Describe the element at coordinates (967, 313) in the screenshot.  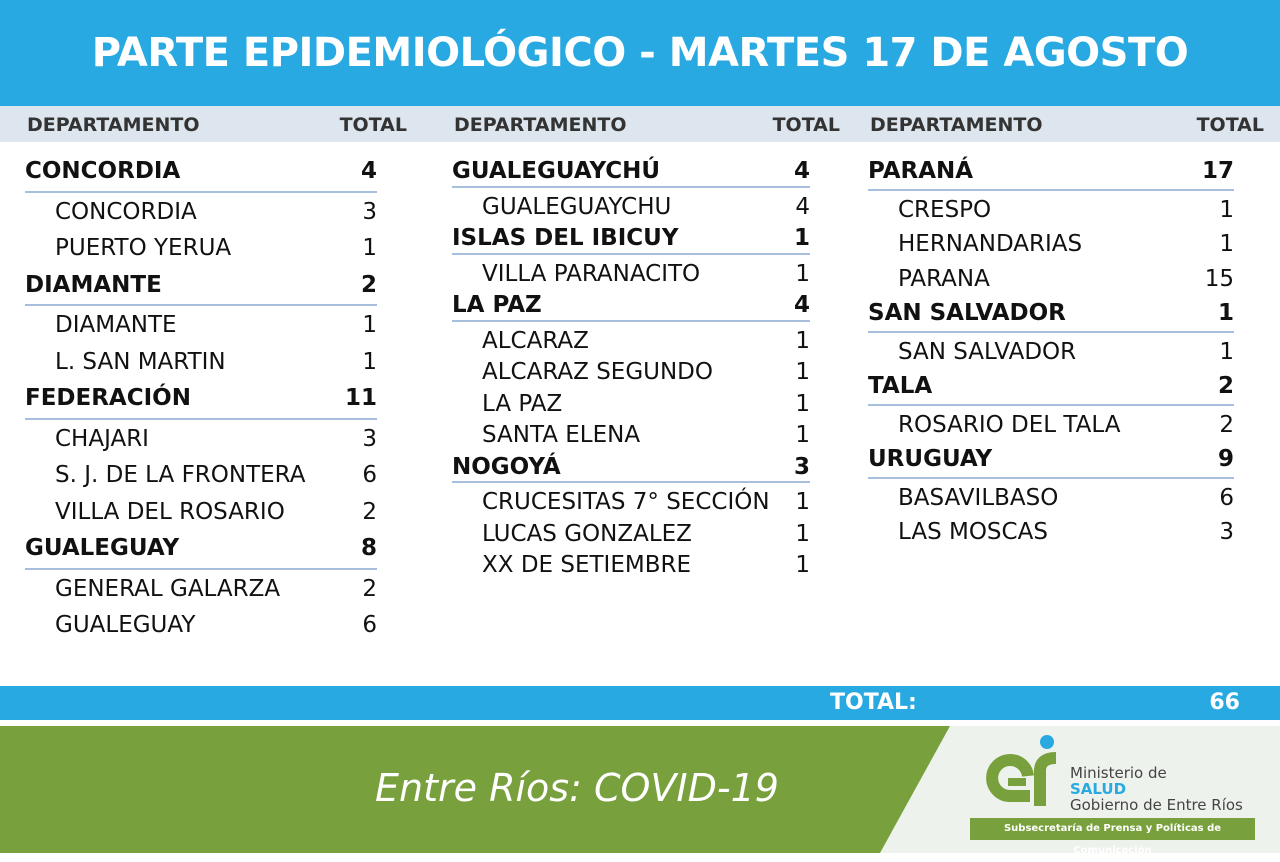
I see `group-name: SAN SALVADOR` at that location.